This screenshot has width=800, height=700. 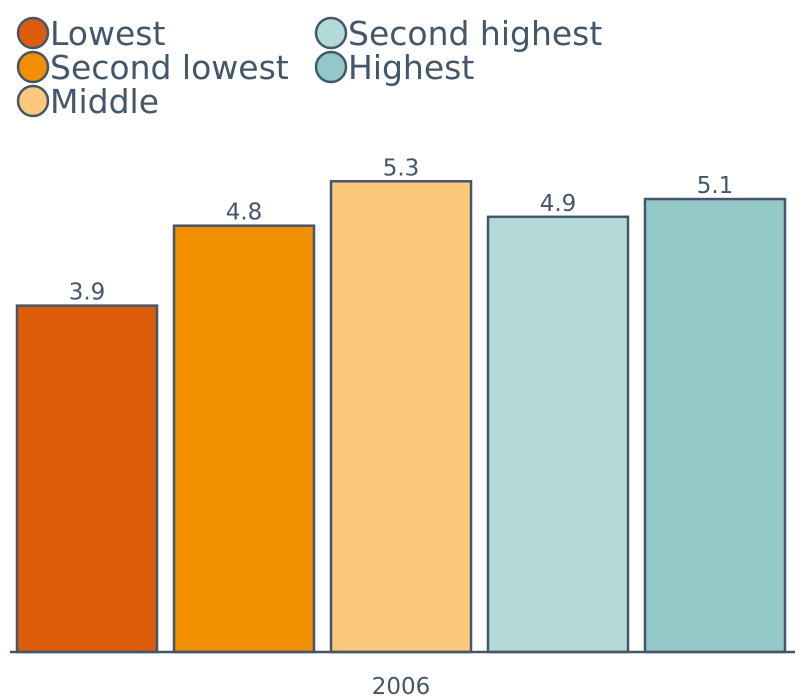 I want to click on bar-middle, so click(x=401, y=416).